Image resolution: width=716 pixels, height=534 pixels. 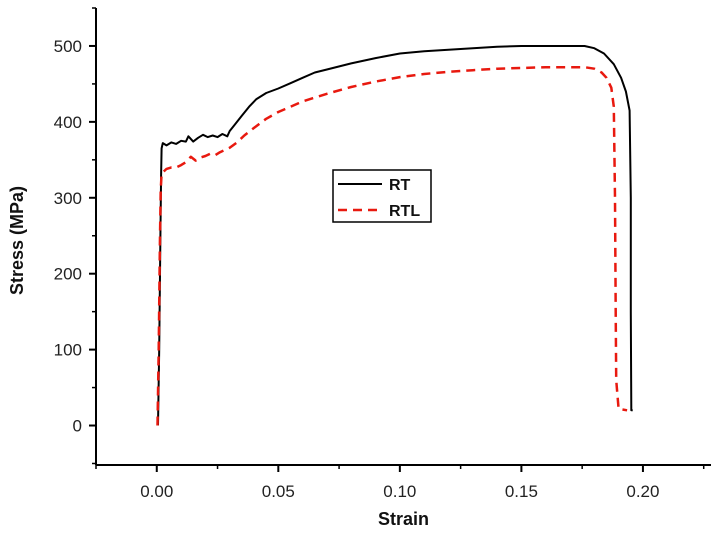 I want to click on x-tick-label: 0.05, so click(x=278, y=491).